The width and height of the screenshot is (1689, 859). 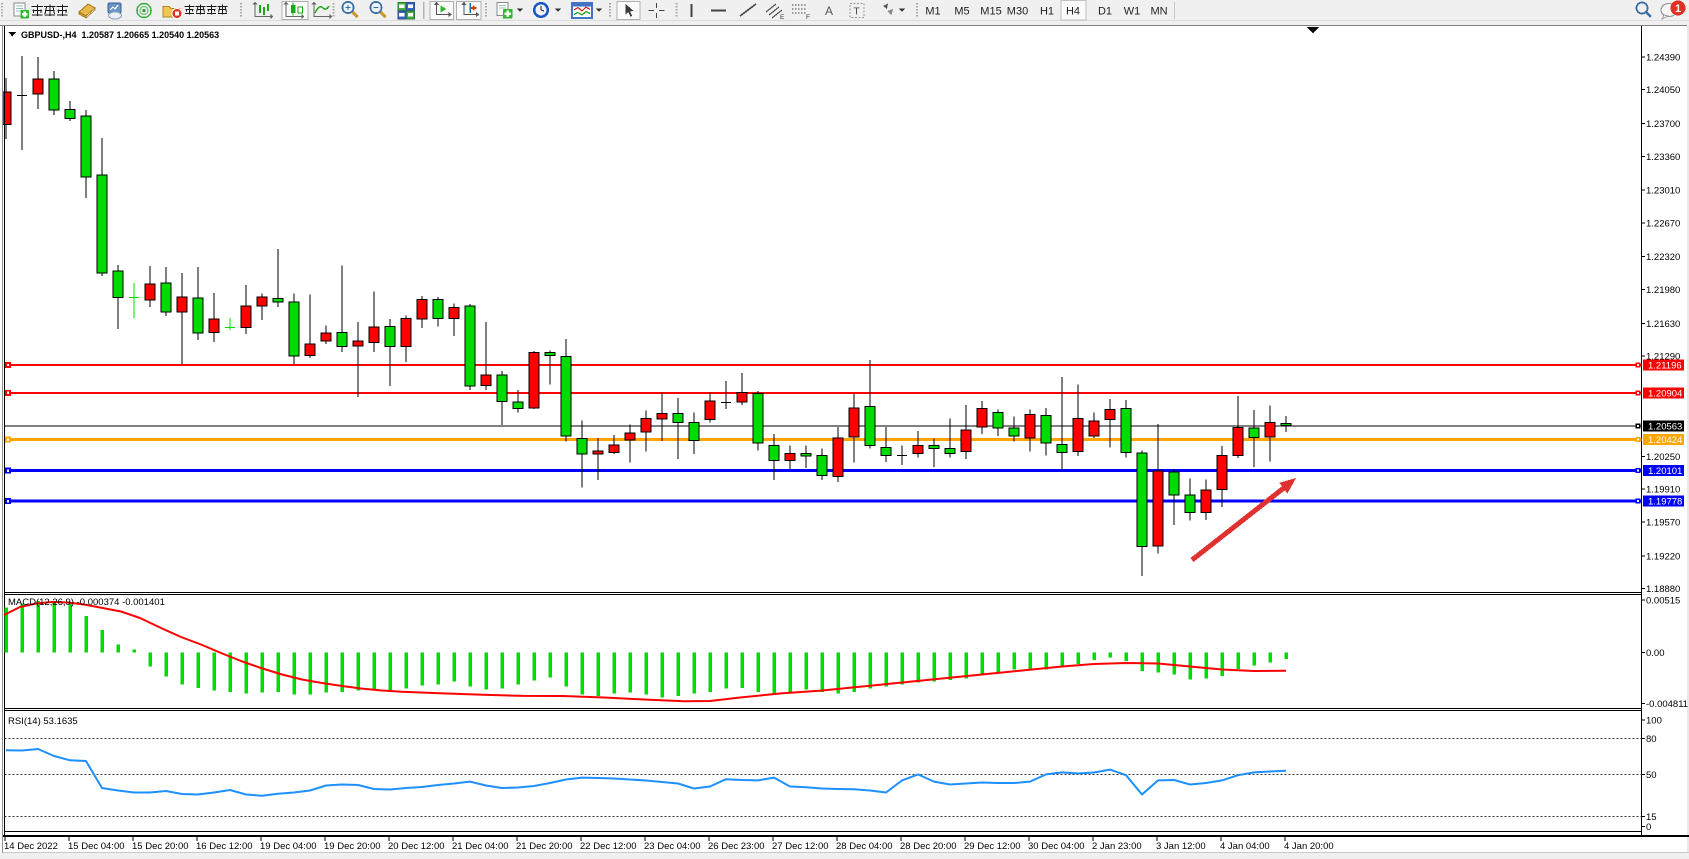 I want to click on svg-text: 1.19570, so click(x=1663, y=523).